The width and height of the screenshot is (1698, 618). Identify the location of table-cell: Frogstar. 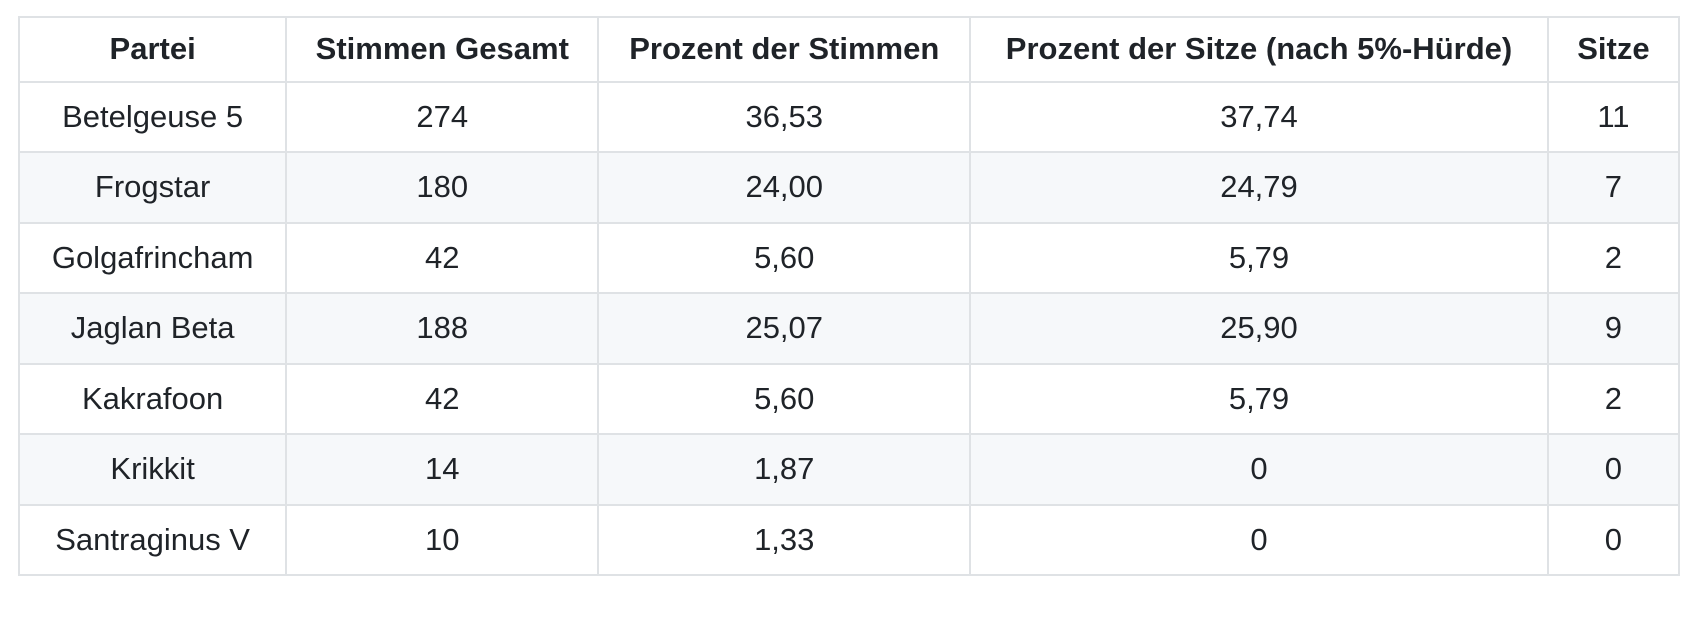
(152, 187).